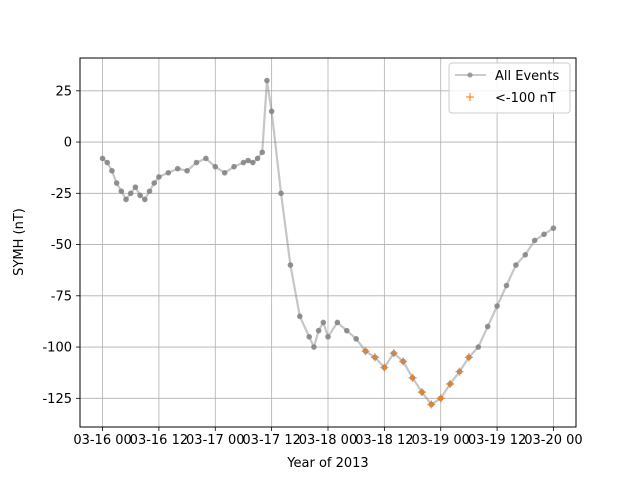  I want to click on y-tick-label: -100, so click(57, 348).